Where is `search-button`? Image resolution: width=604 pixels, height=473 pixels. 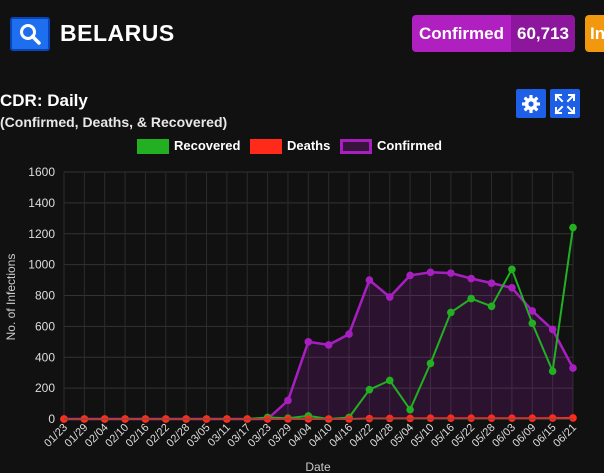 search-button is located at coordinates (30, 34).